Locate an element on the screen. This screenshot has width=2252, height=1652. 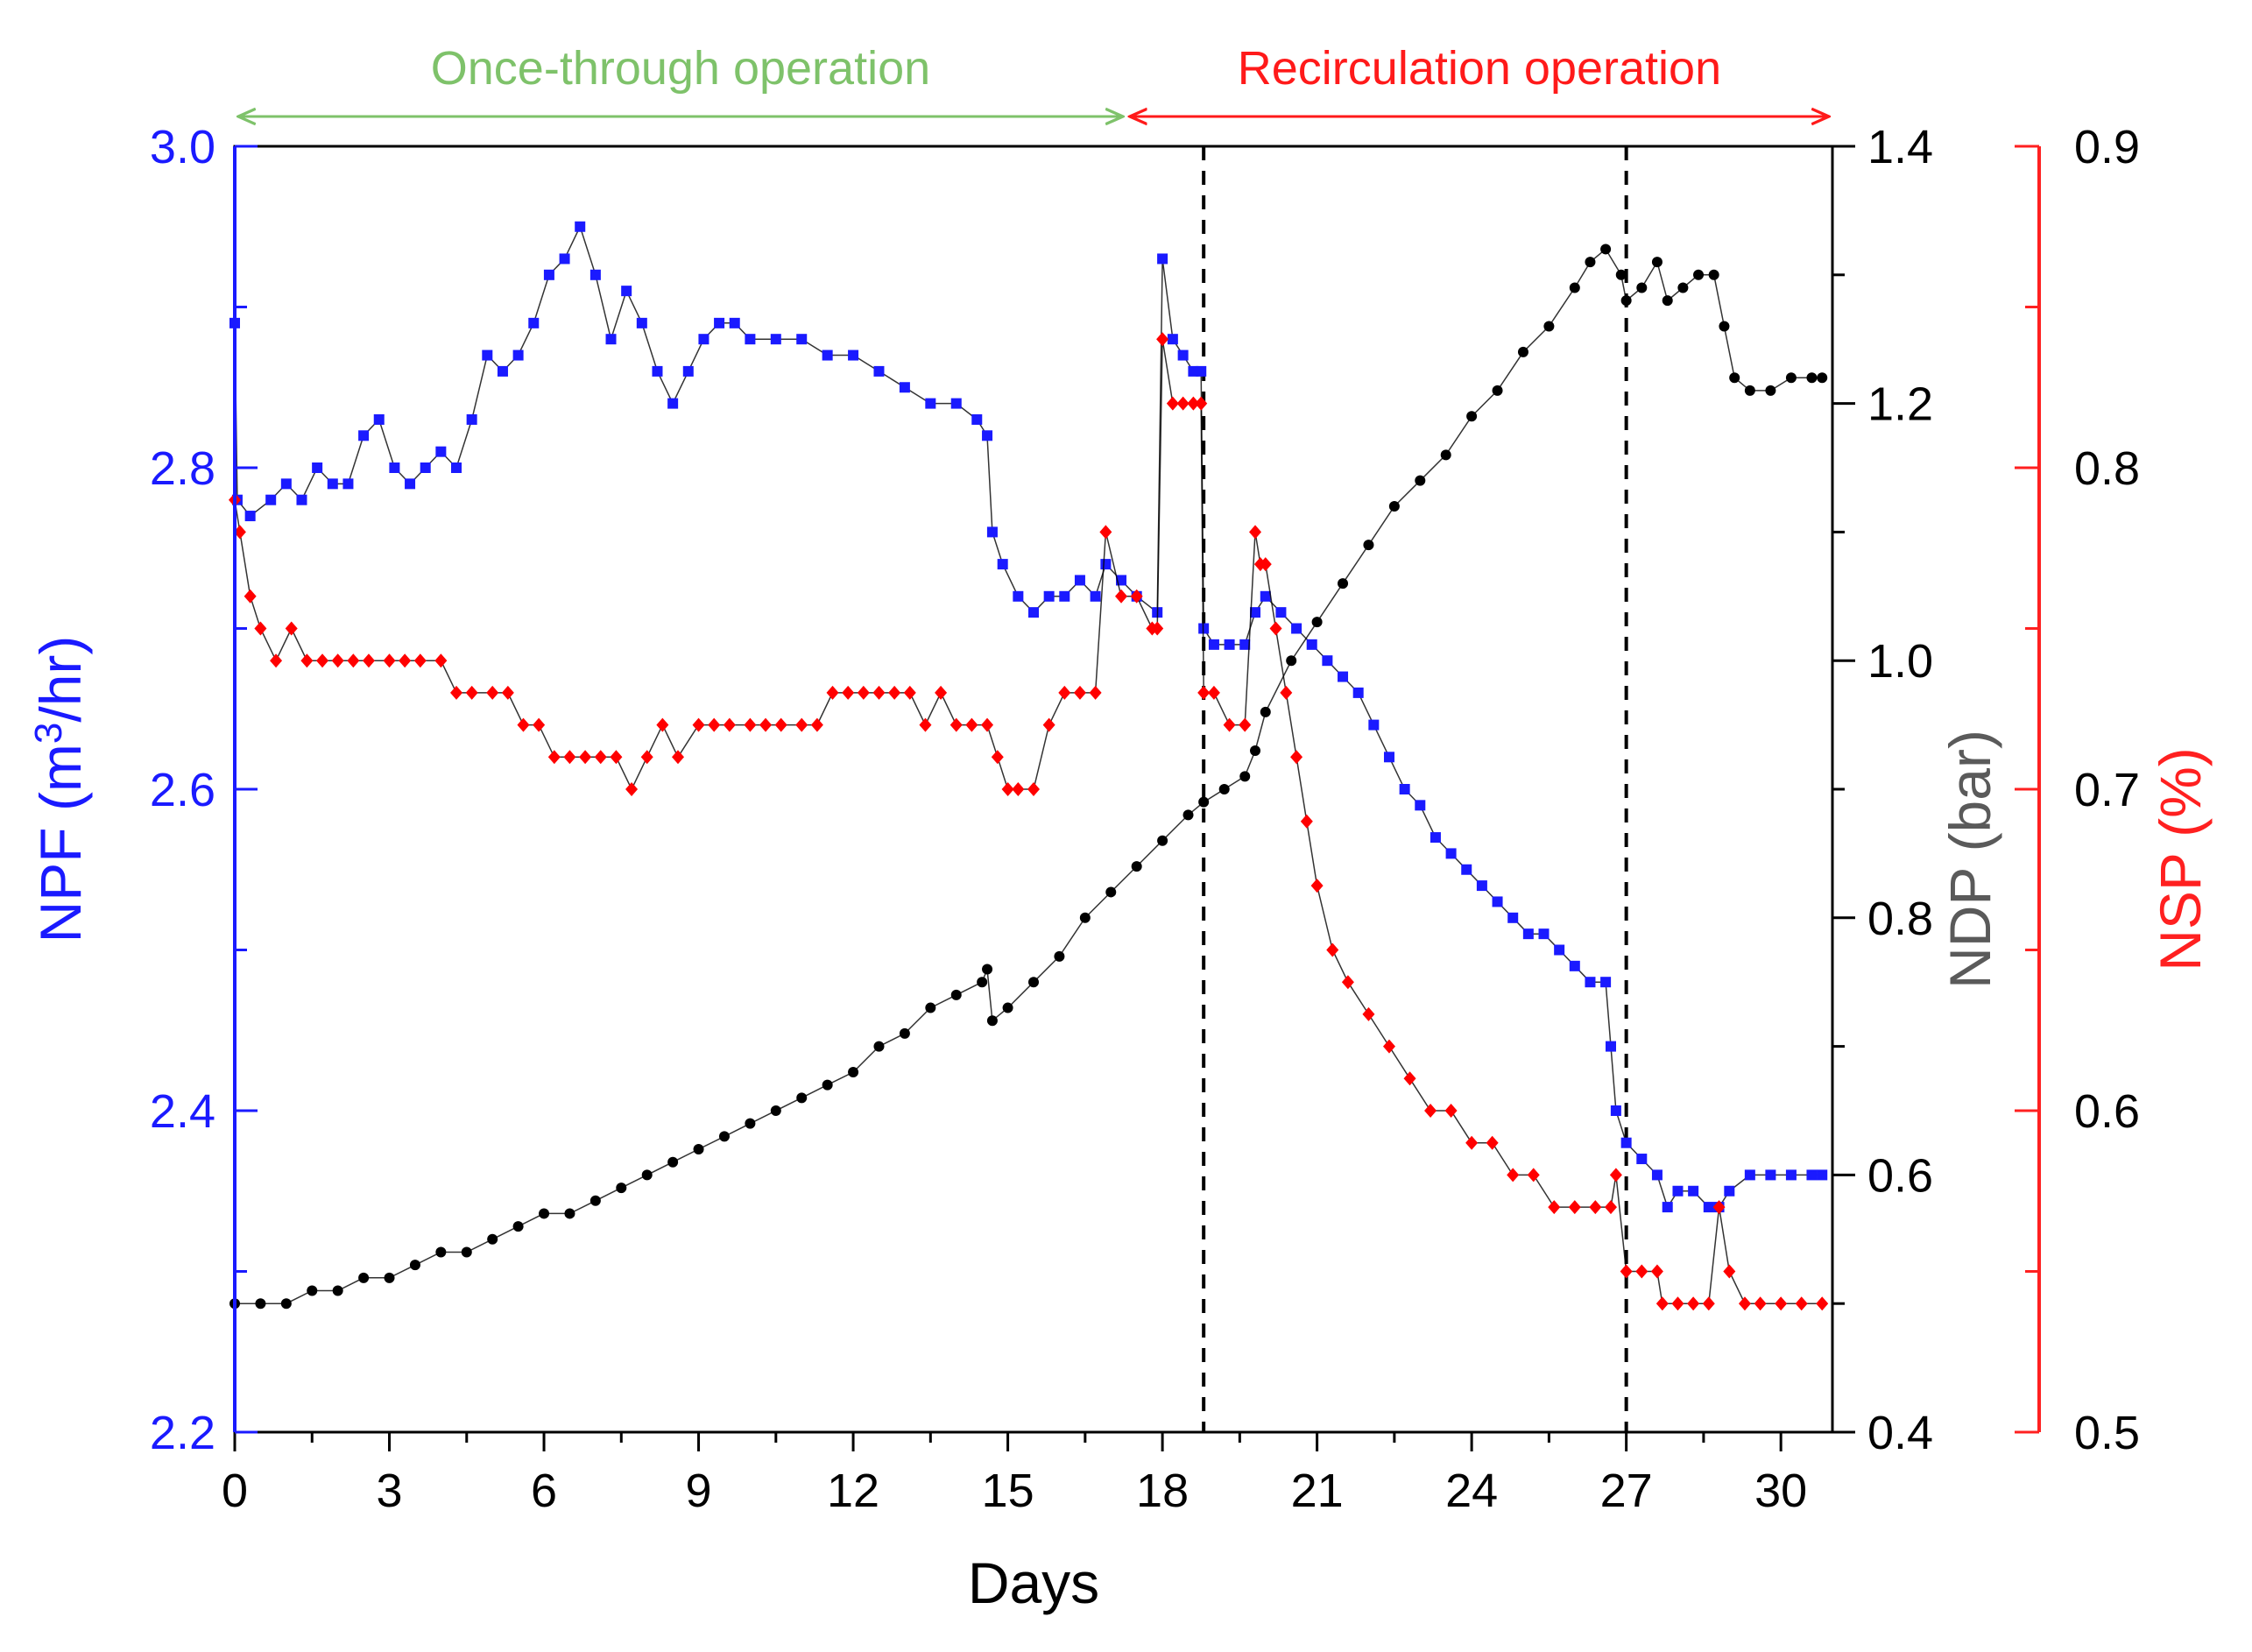
phase-once-through-label: Once-through operation is located at coordinates (680, 68).